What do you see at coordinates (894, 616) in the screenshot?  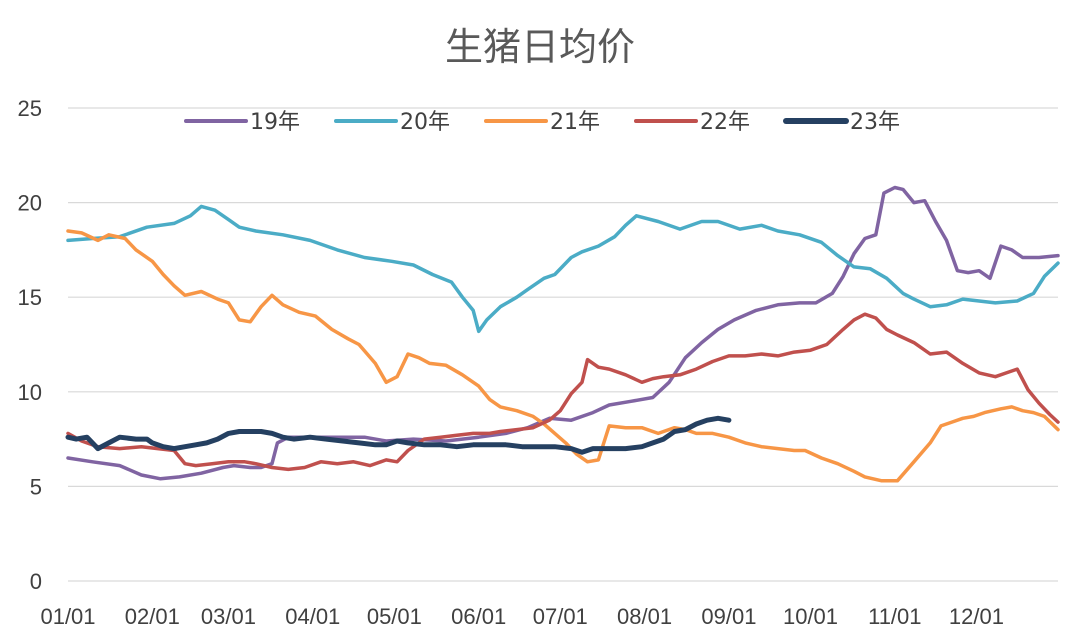 I see `x-tick-label: 11/01` at bounding box center [894, 616].